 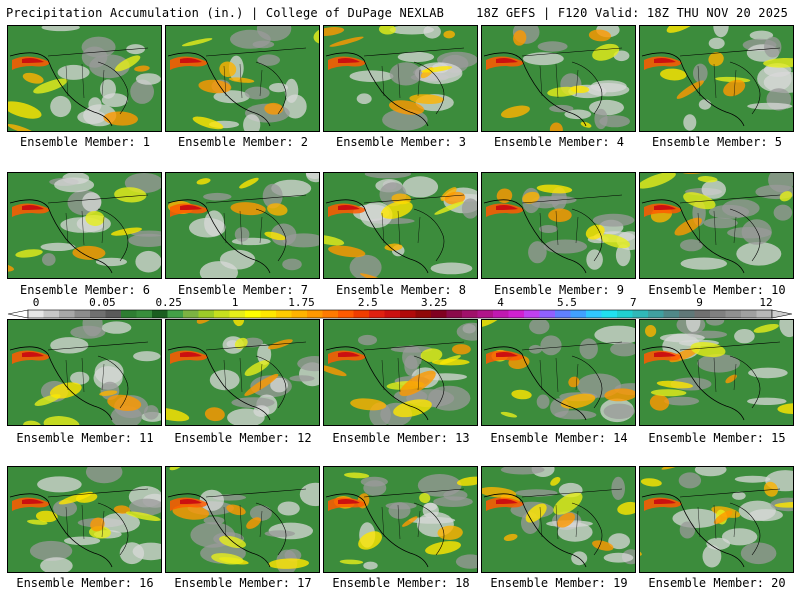 What do you see at coordinates (301, 302) in the screenshot?
I see `colorbar-tick-label: 1.75` at bounding box center [301, 302].